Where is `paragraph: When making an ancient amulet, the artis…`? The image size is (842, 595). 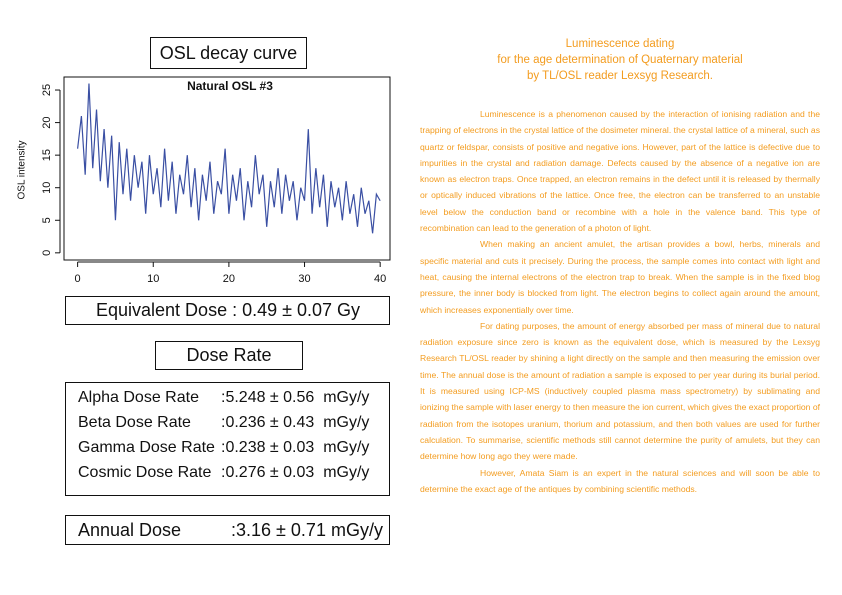 paragraph: When making an ancient amulet, the artis… is located at coordinates (620, 277).